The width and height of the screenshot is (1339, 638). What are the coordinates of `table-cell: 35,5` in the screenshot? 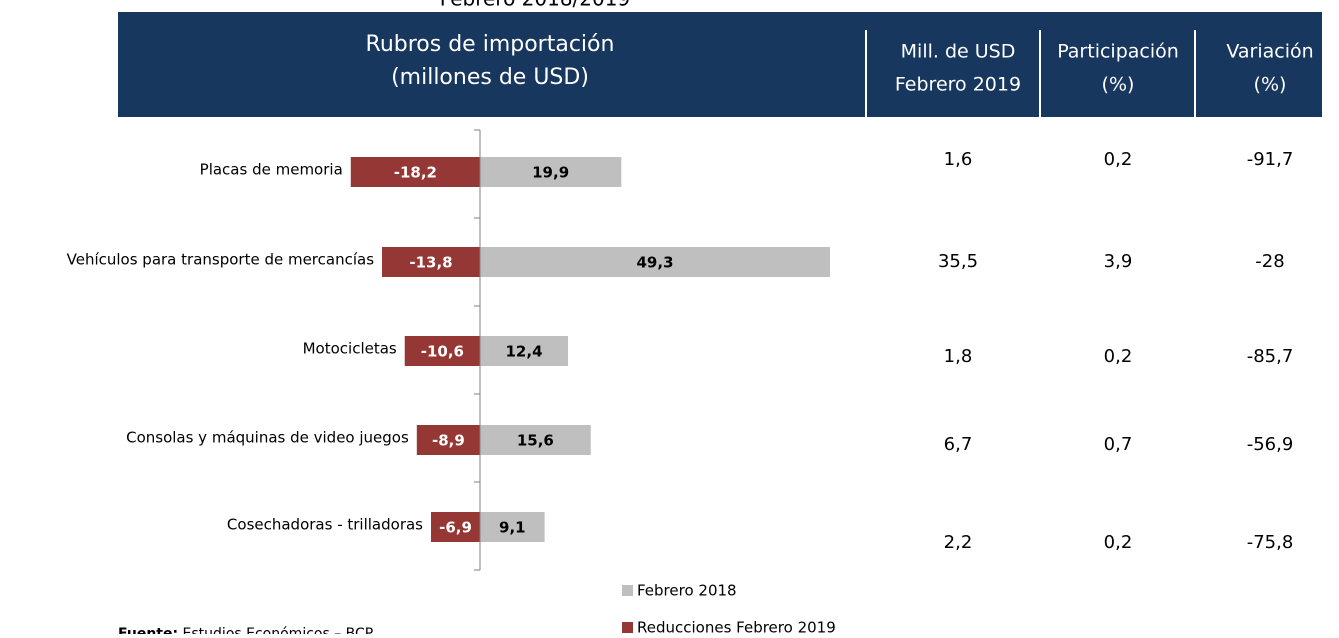 It's located at (958, 261).